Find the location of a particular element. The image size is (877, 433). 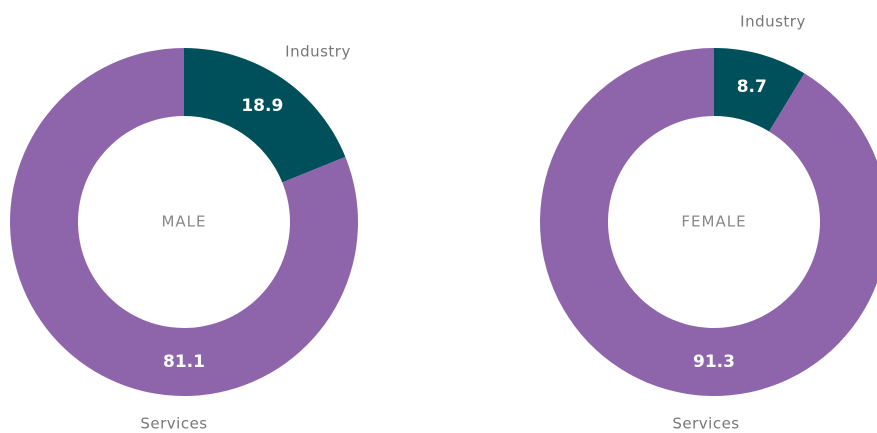

value-label: 91.3 is located at coordinates (714, 362).